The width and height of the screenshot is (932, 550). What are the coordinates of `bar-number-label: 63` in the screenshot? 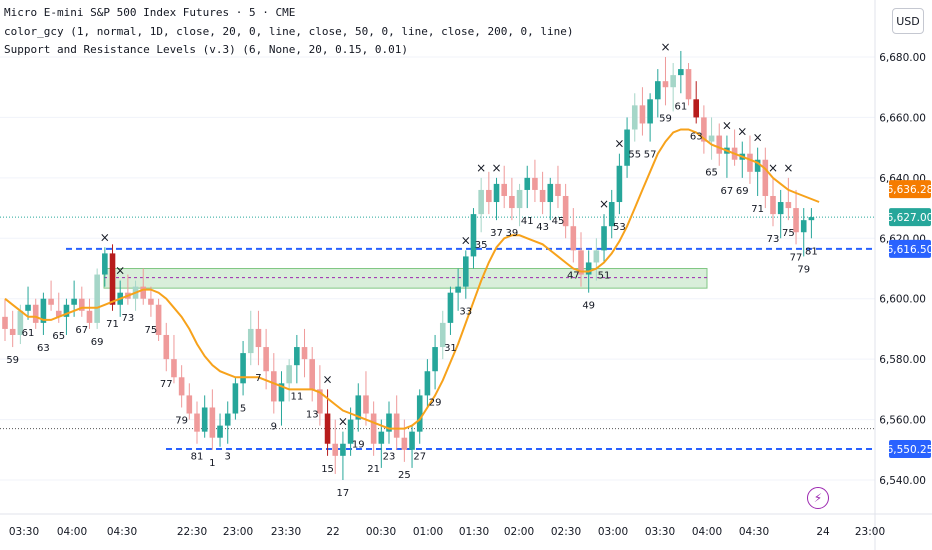 It's located at (696, 136).